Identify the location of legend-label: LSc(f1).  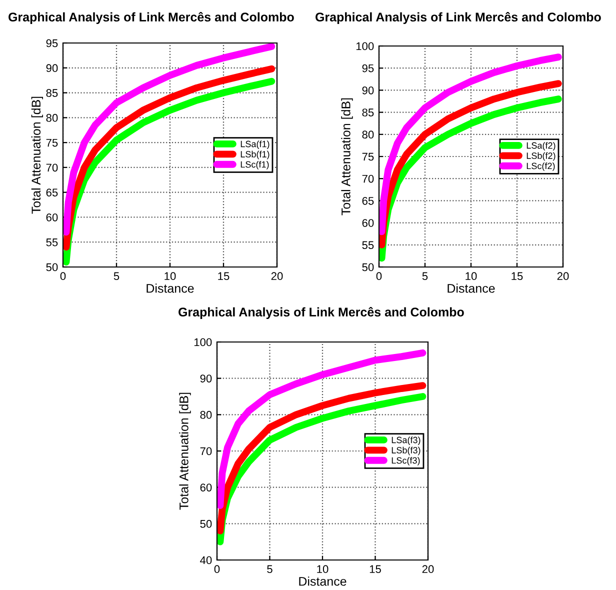
(254, 165).